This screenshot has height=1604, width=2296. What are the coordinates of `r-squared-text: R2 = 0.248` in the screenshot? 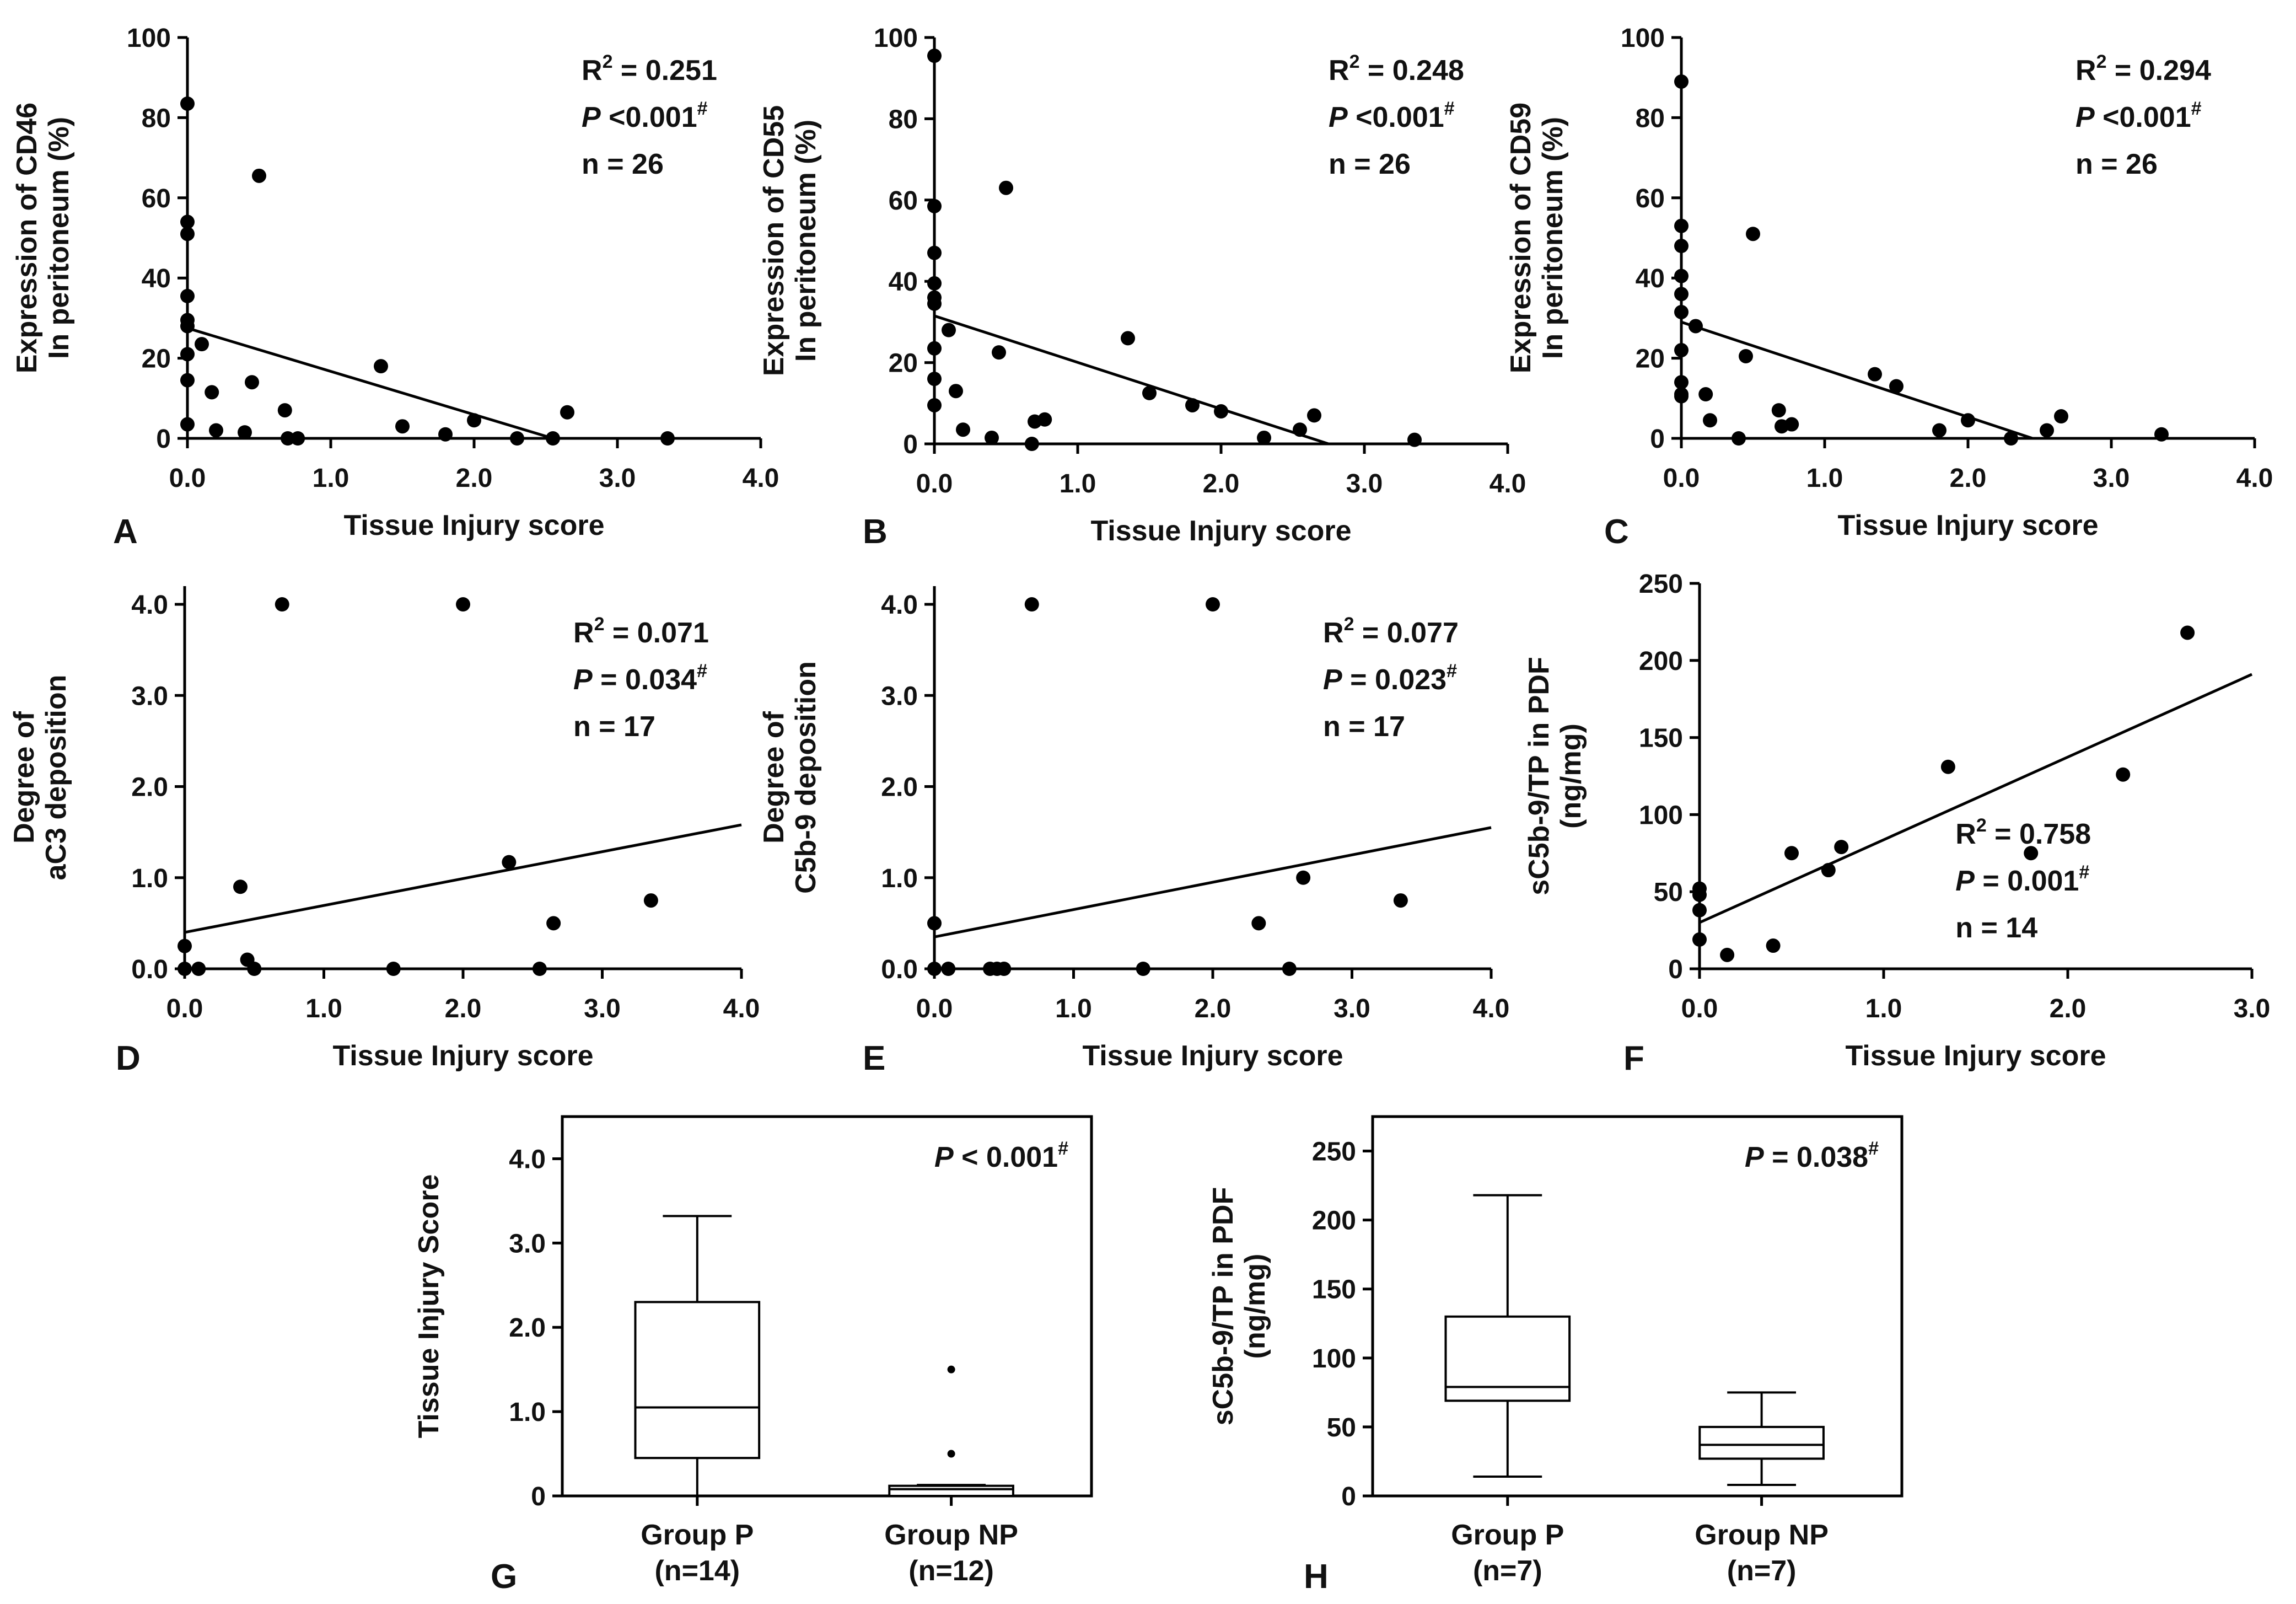 It's located at (1396, 69).